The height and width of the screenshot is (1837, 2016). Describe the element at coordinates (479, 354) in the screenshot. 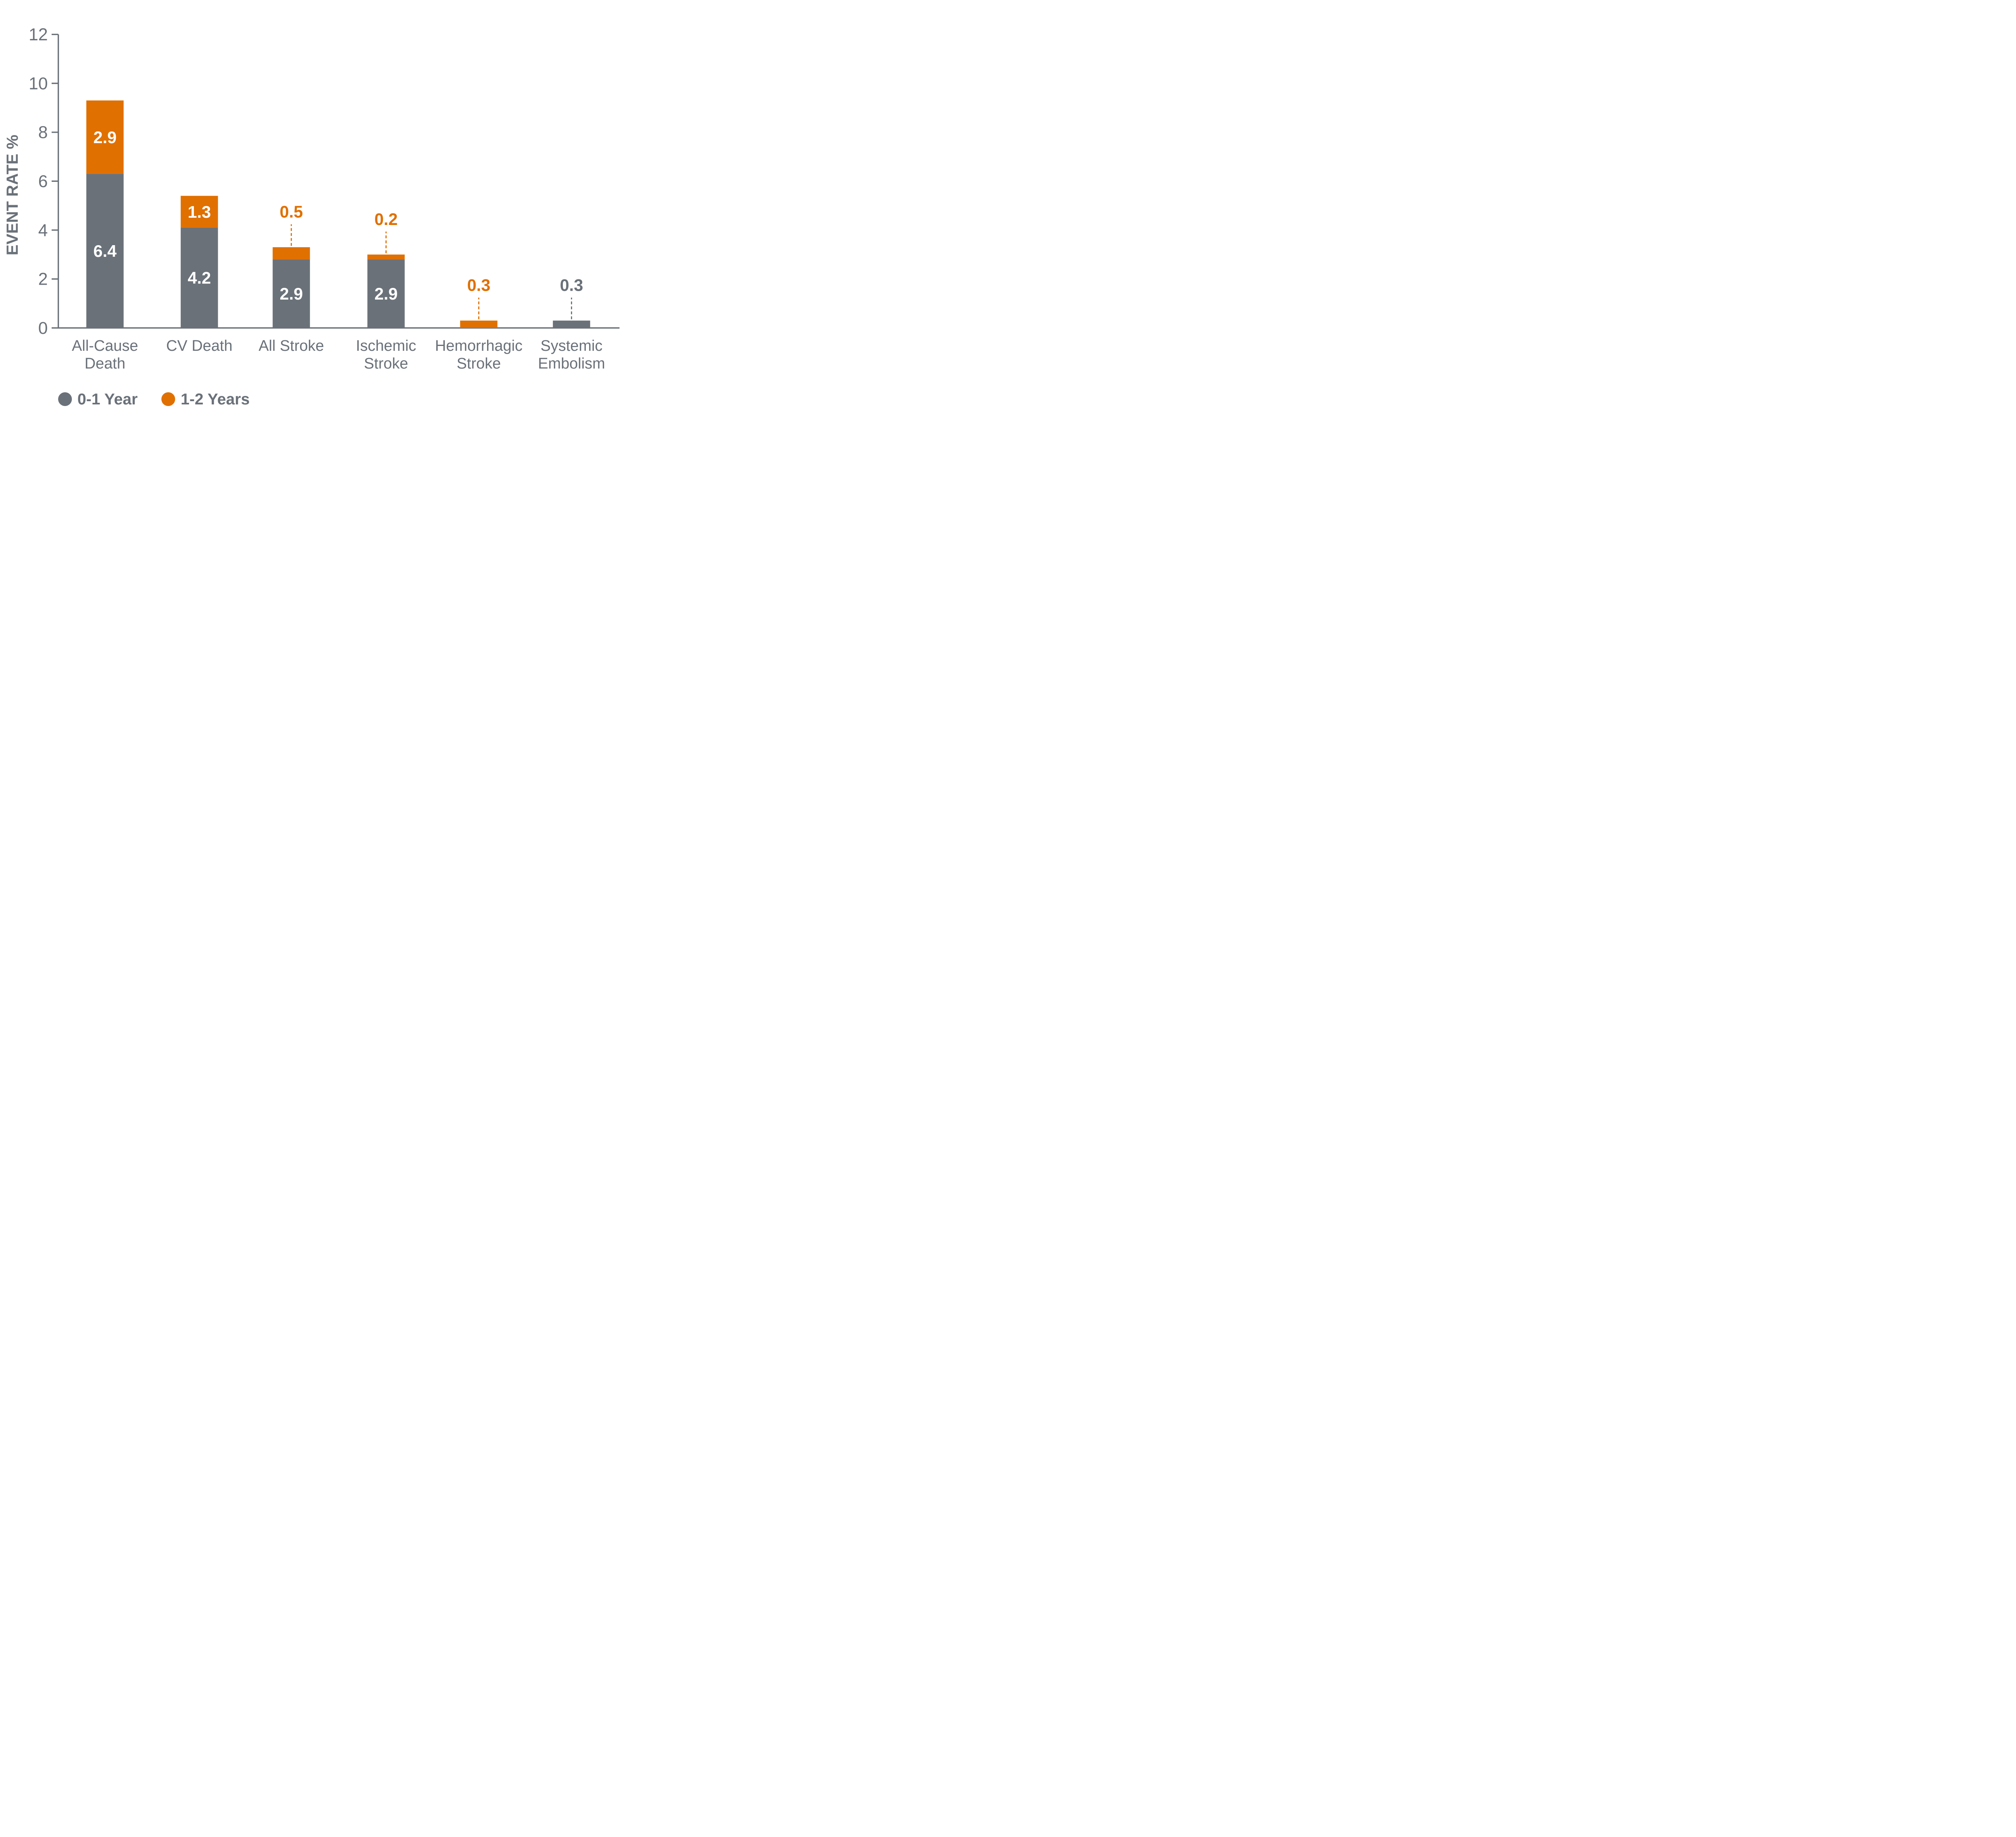

I see `x-category-label: Hemorrhagic Stroke` at that location.